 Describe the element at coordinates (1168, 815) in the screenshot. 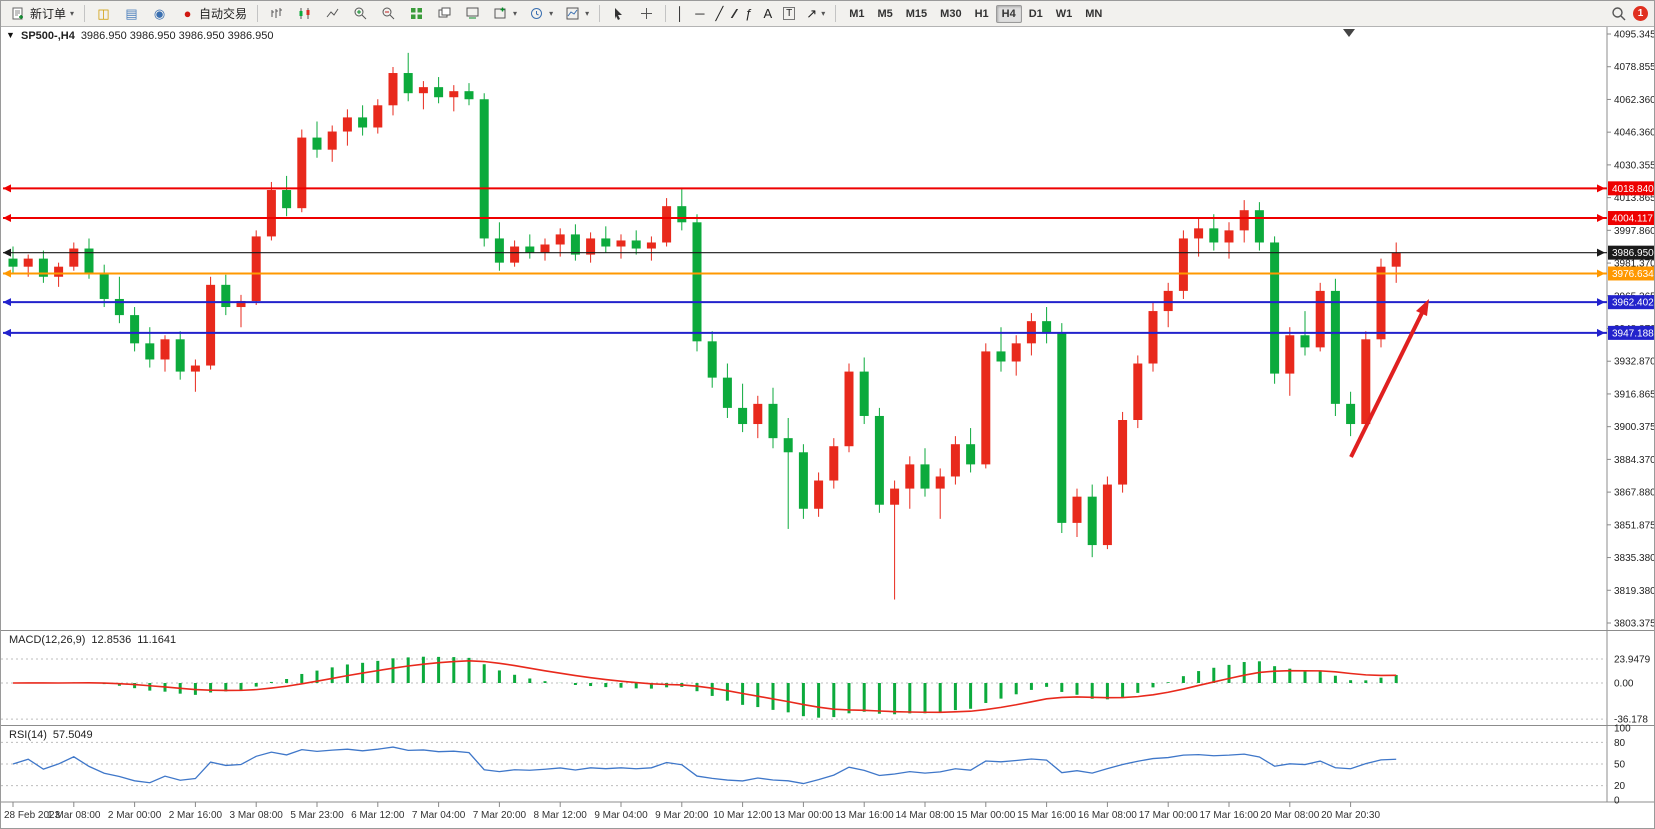

I see `svg-text: 17 Mar 00:00` at that location.